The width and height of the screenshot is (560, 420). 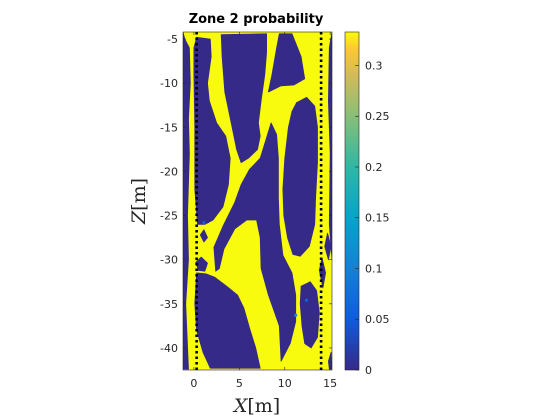 I want to click on colorbar-tick-label-2: 0.1, so click(x=374, y=268).